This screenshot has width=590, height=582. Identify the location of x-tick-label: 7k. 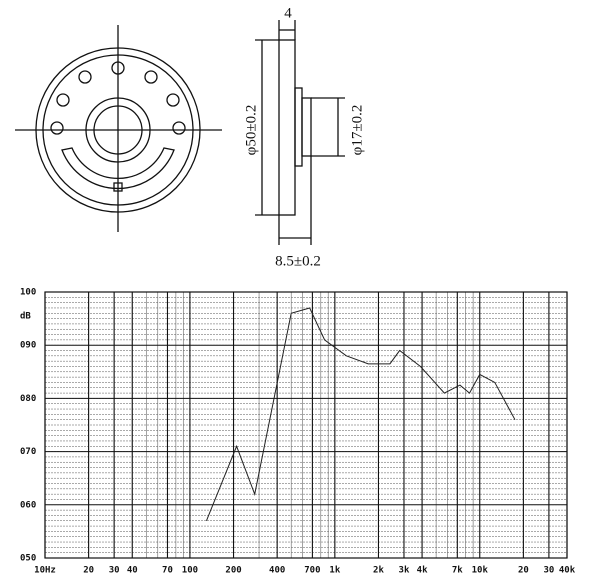
(457, 571).